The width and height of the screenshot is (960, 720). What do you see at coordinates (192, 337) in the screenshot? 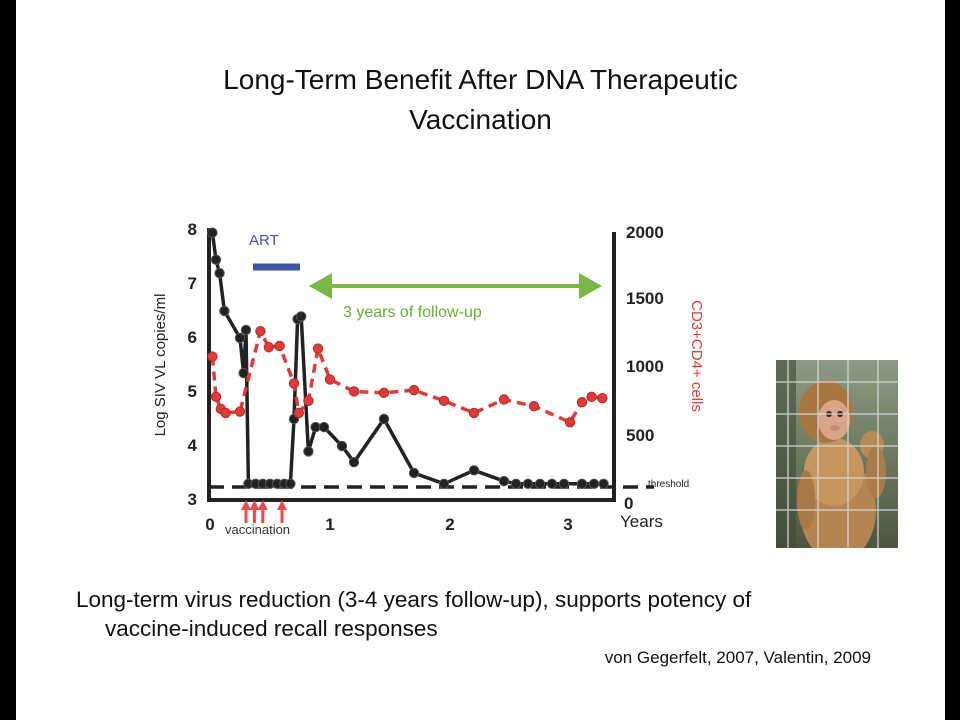
I see `y-tick-left-6: 6` at bounding box center [192, 337].